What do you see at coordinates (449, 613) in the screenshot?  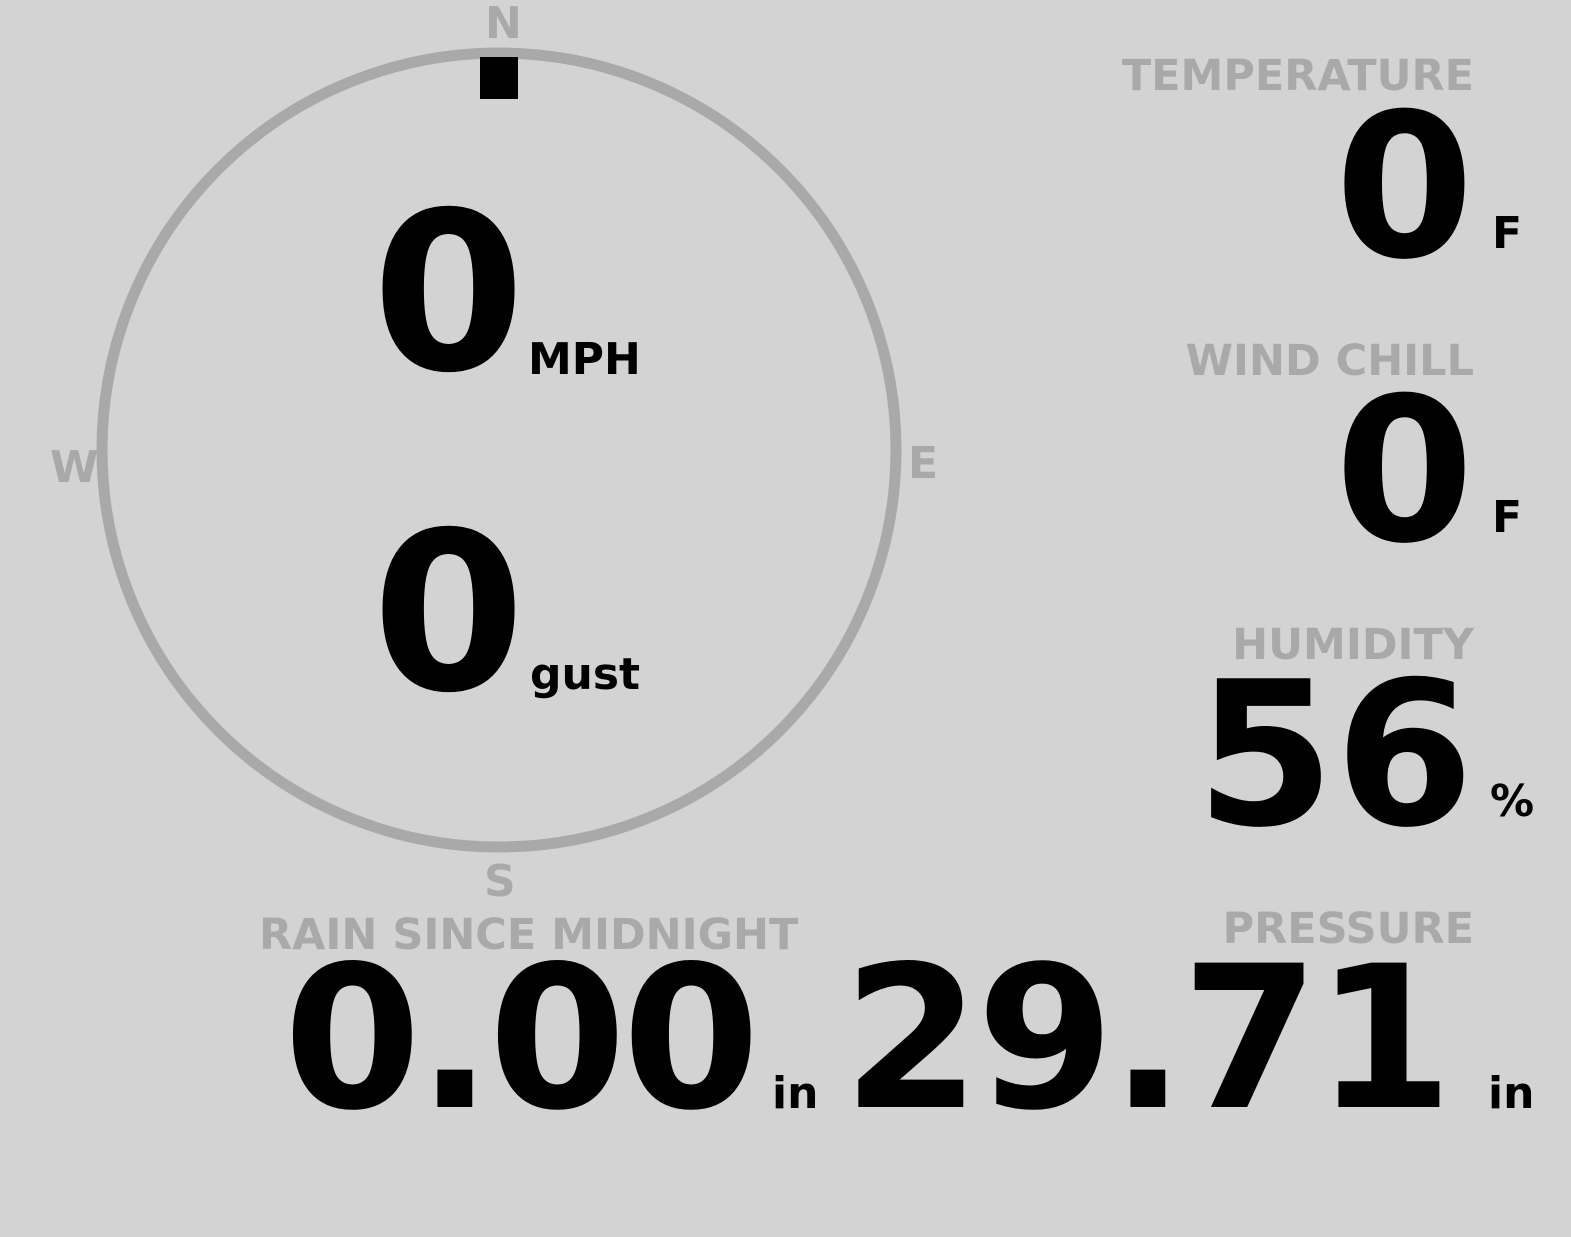 I see `gust-value: 0` at bounding box center [449, 613].